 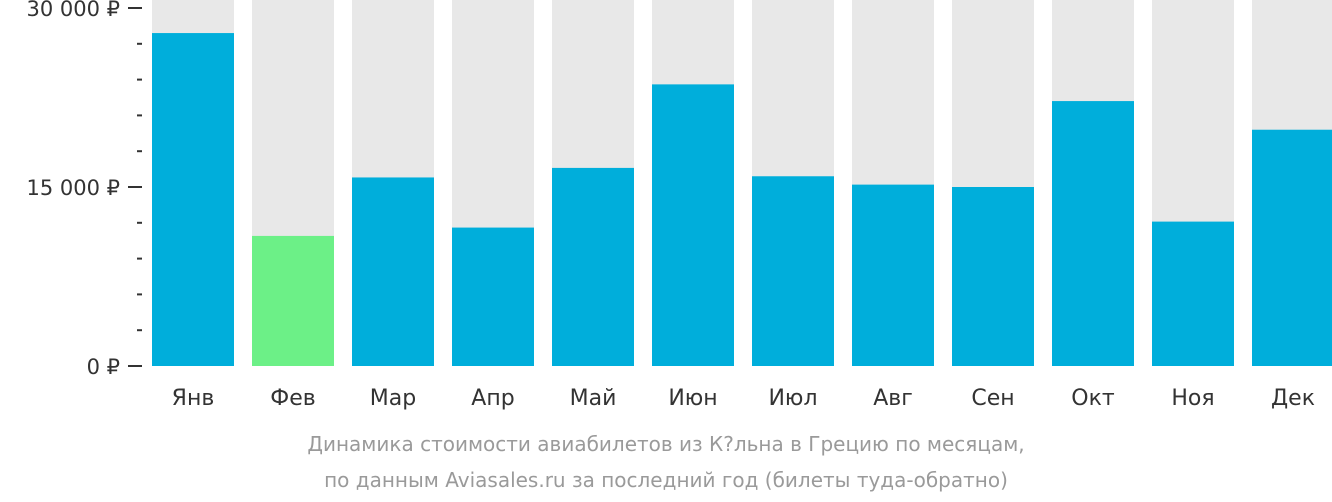 I want to click on x-tick-label: Янв, so click(x=193, y=398).